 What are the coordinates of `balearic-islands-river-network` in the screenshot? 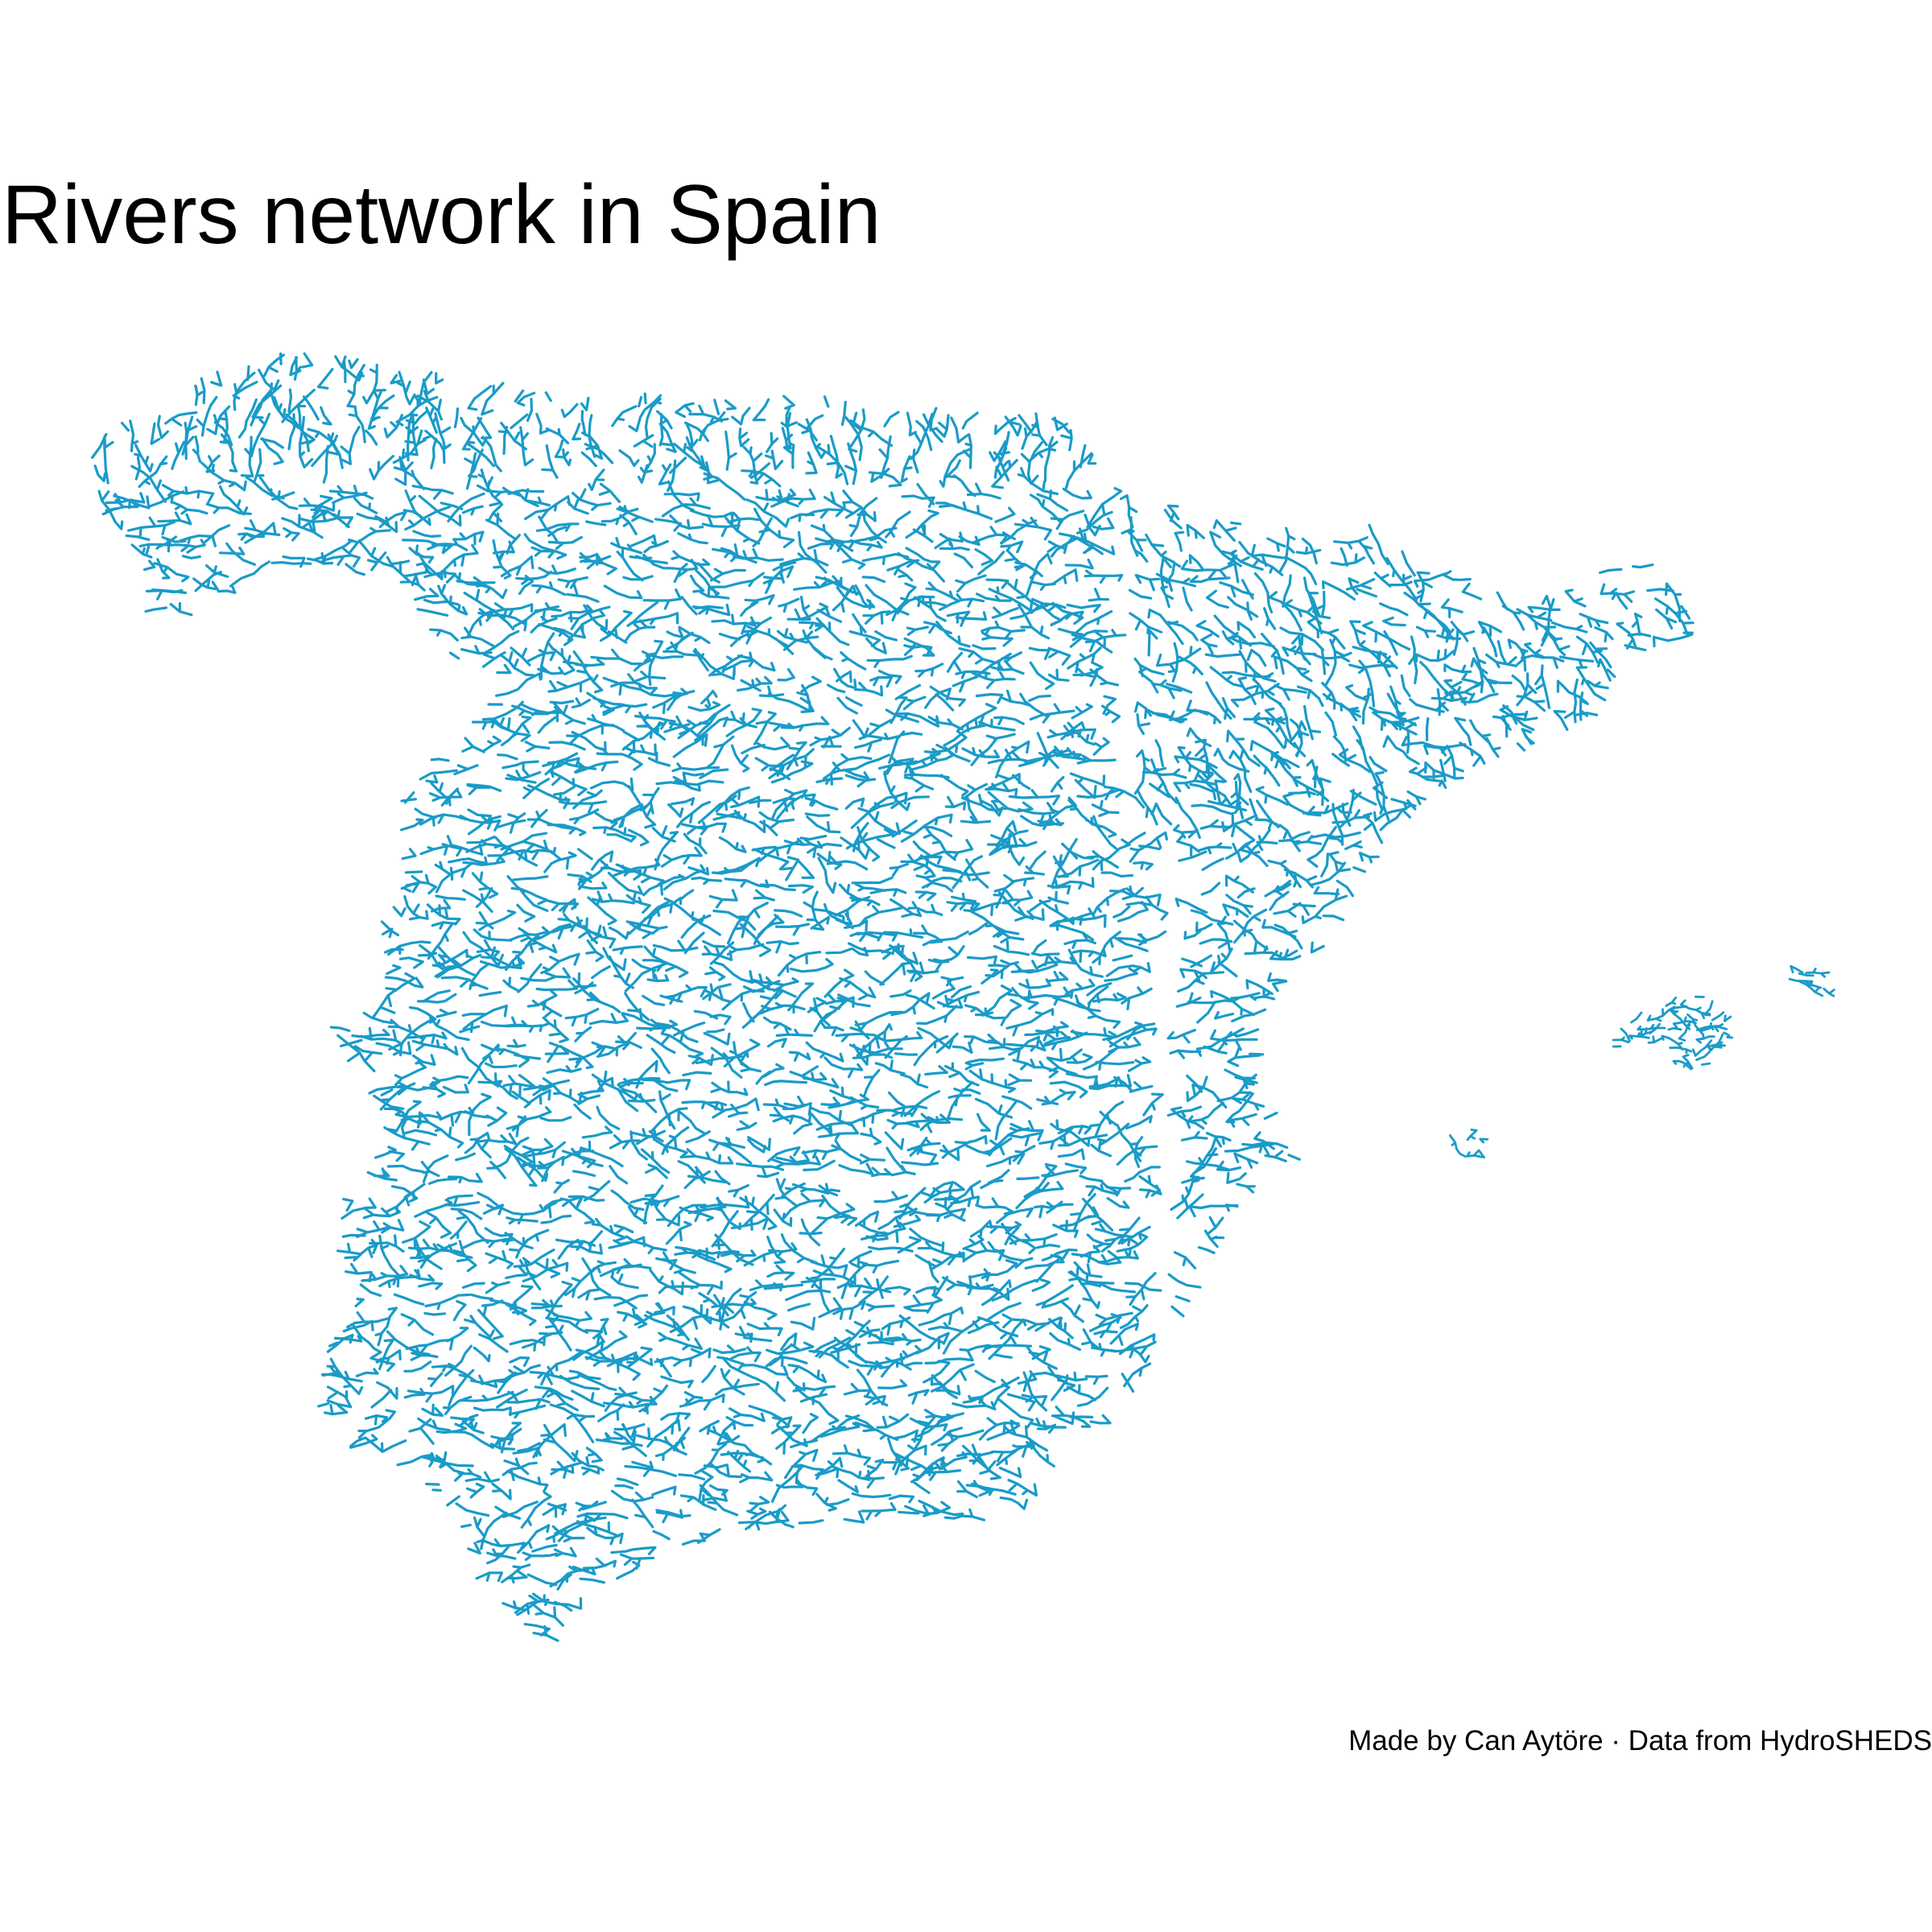 It's located at (1643, 1066).